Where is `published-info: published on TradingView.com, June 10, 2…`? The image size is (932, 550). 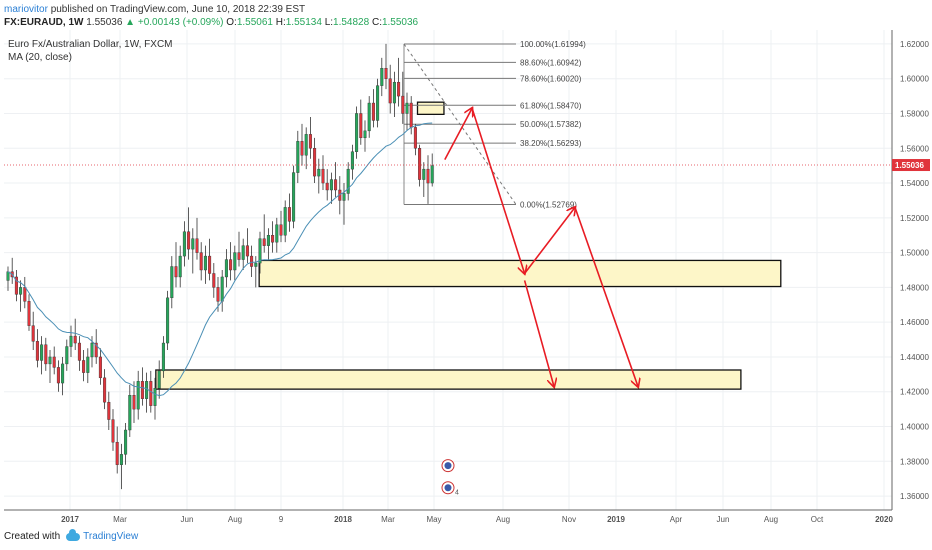 published-info: published on TradingView.com, June 10, 2… is located at coordinates (178, 9).